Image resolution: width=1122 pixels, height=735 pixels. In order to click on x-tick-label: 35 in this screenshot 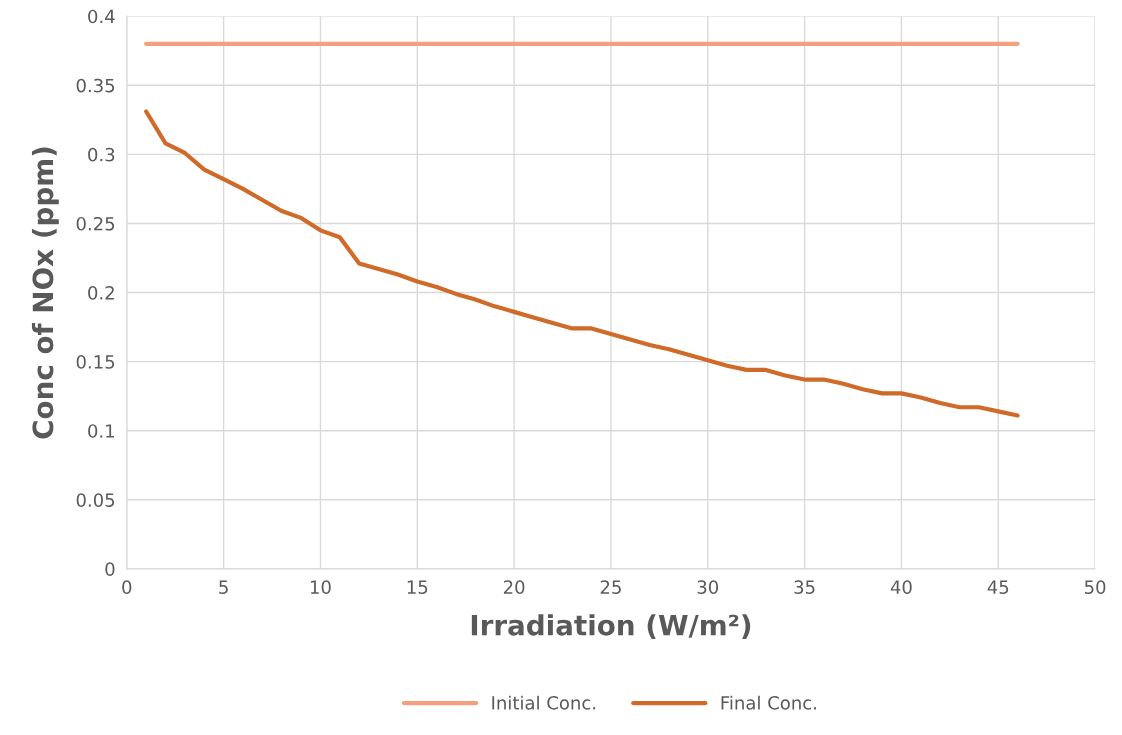, I will do `click(804, 587)`.